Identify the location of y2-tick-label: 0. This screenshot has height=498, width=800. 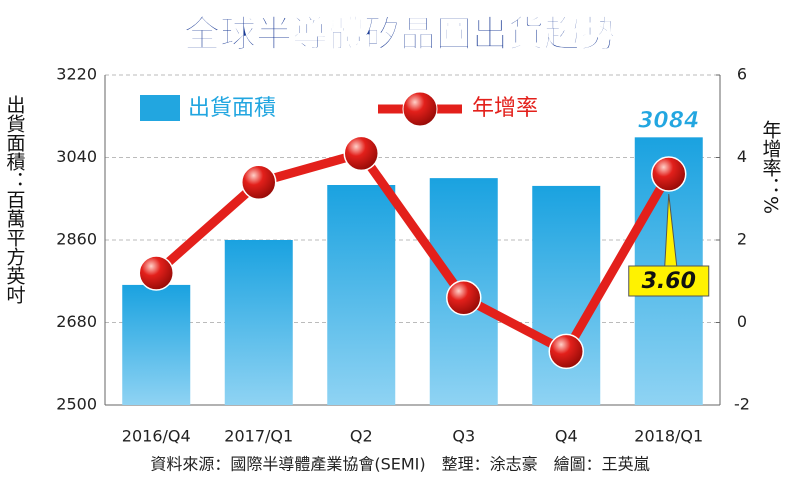
(742, 321).